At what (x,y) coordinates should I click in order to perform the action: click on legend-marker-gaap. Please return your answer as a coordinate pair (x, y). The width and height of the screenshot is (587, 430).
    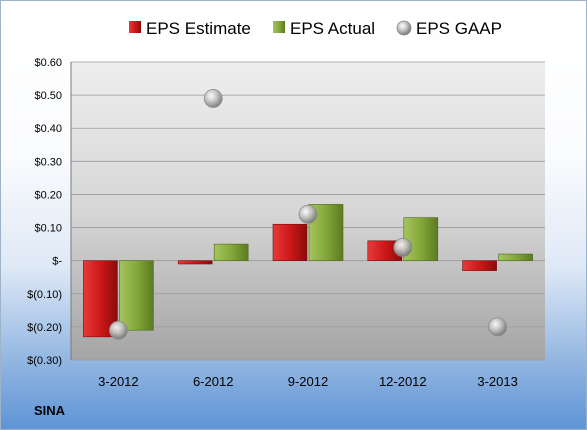
    Looking at the image, I should click on (404, 28).